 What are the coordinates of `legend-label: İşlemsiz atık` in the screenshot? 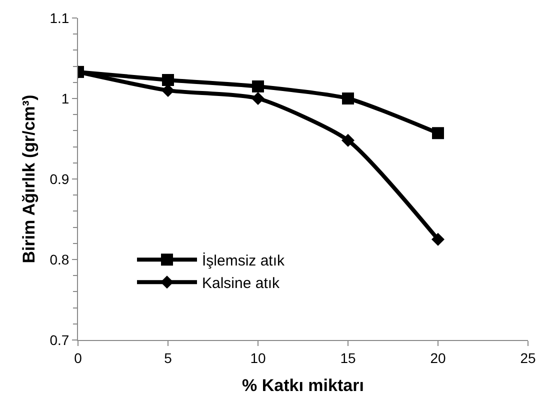 It's located at (244, 261).